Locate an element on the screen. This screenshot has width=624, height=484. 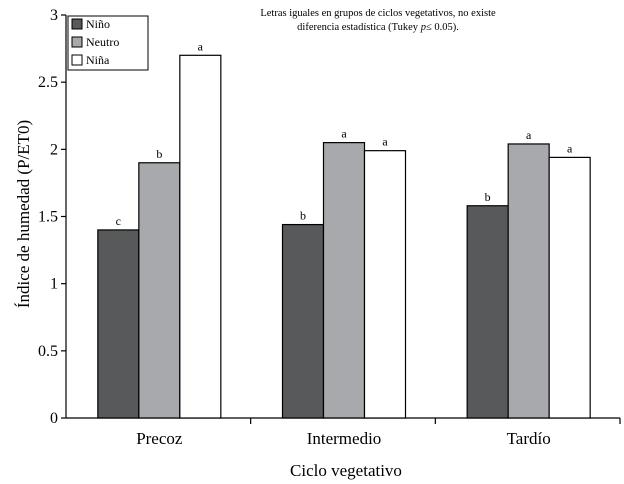
bar-niña-intermedio is located at coordinates (385, 284).